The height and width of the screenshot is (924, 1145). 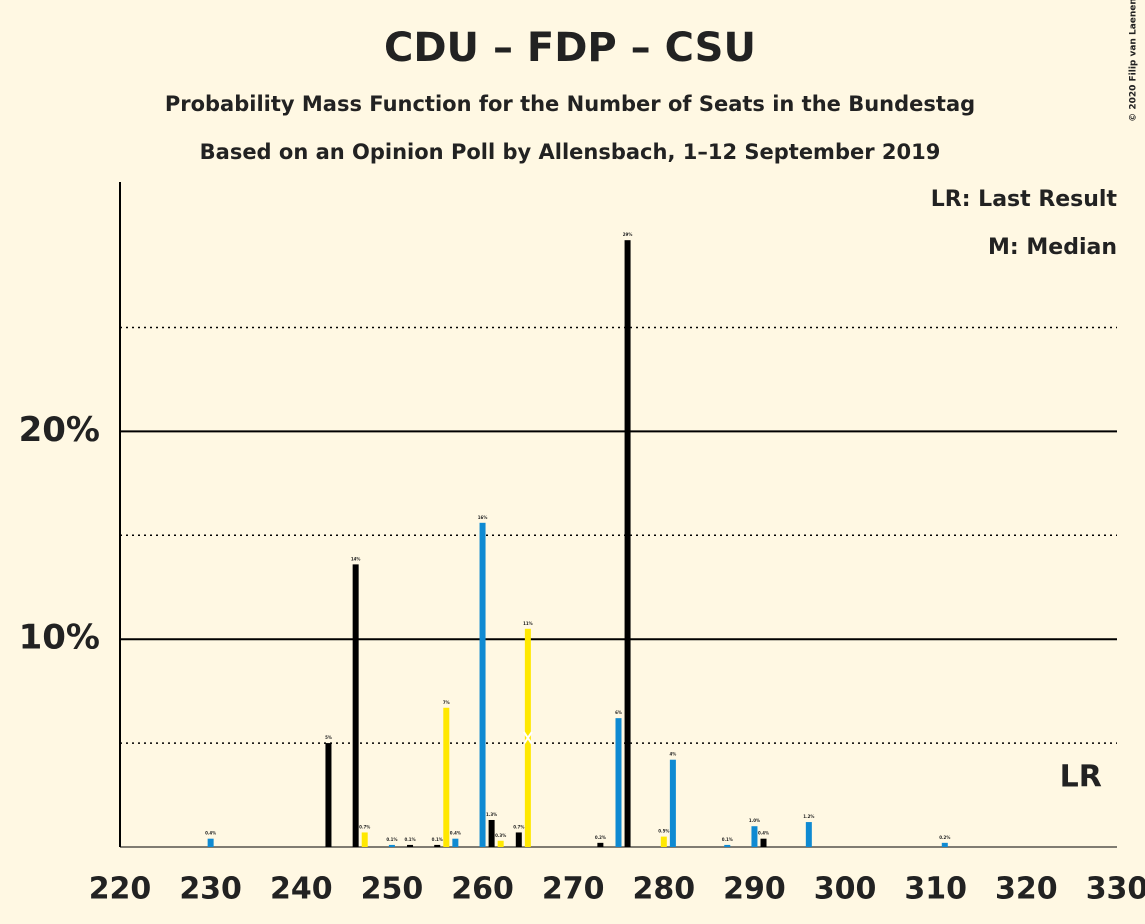 I want to click on last-result-label: LR, so click(x=1081, y=777).